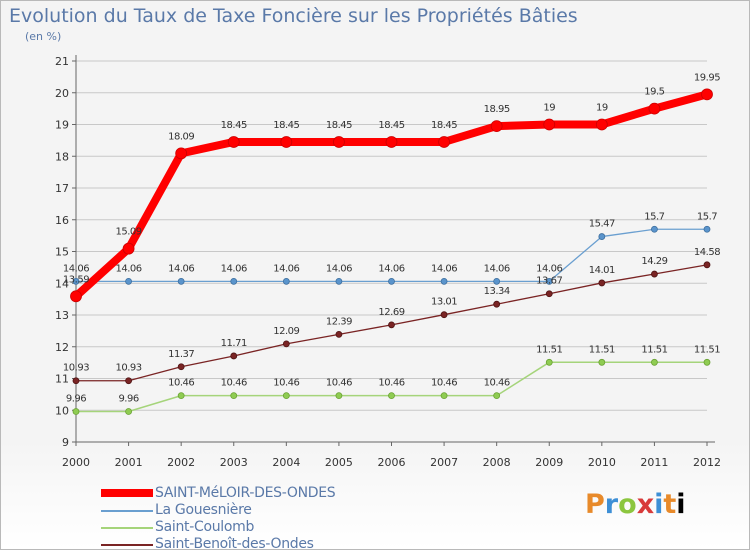 The width and height of the screenshot is (750, 553). Describe the element at coordinates (251, 527) in the screenshot. I see `legend-item-saint-coulomb: Saint-Coulomb` at that location.